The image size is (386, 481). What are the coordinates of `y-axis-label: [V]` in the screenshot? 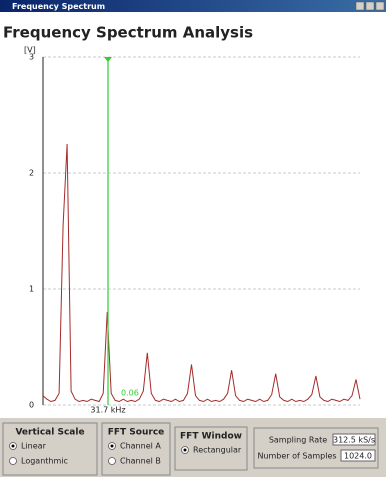 It's located at (30, 50).